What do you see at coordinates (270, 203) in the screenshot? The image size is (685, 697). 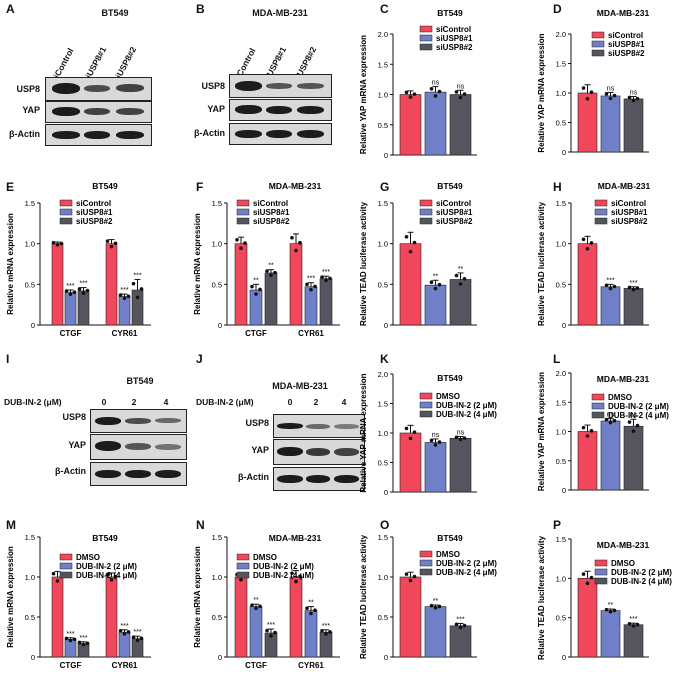 I see `chart-f-legend-label: siControl` at bounding box center [270, 203].